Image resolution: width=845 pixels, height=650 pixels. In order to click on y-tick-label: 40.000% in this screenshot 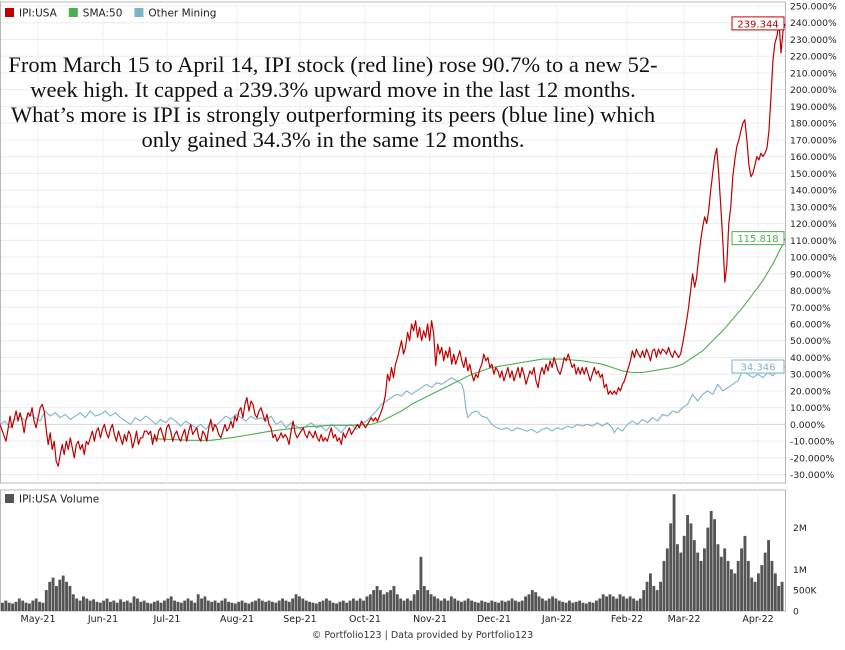, I will do `click(810, 358)`.